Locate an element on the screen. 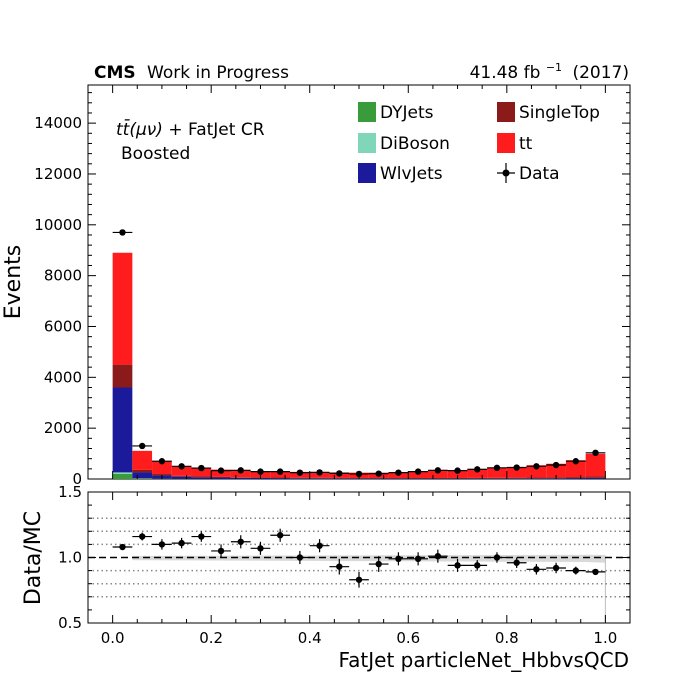  y-tick-label: 4000 is located at coordinates (63, 377).